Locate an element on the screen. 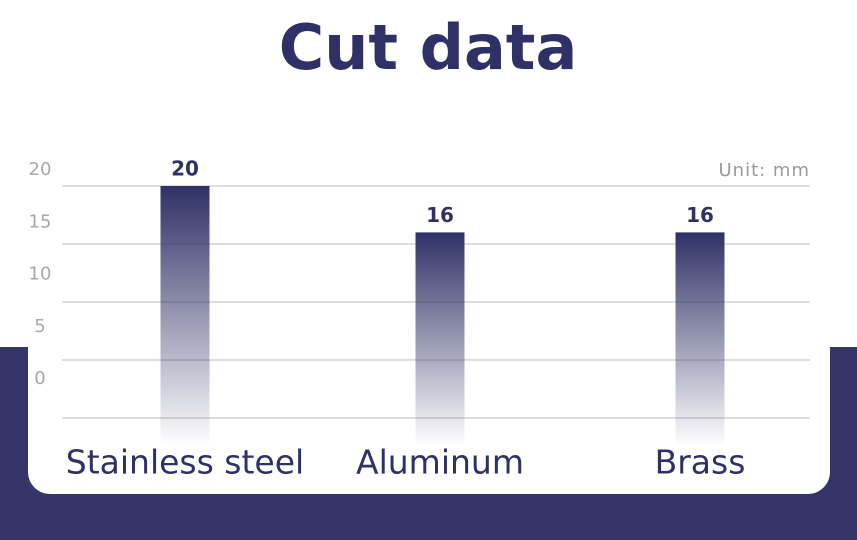 The width and height of the screenshot is (857, 540). x-tick-label: Stainless steel is located at coordinates (185, 462).